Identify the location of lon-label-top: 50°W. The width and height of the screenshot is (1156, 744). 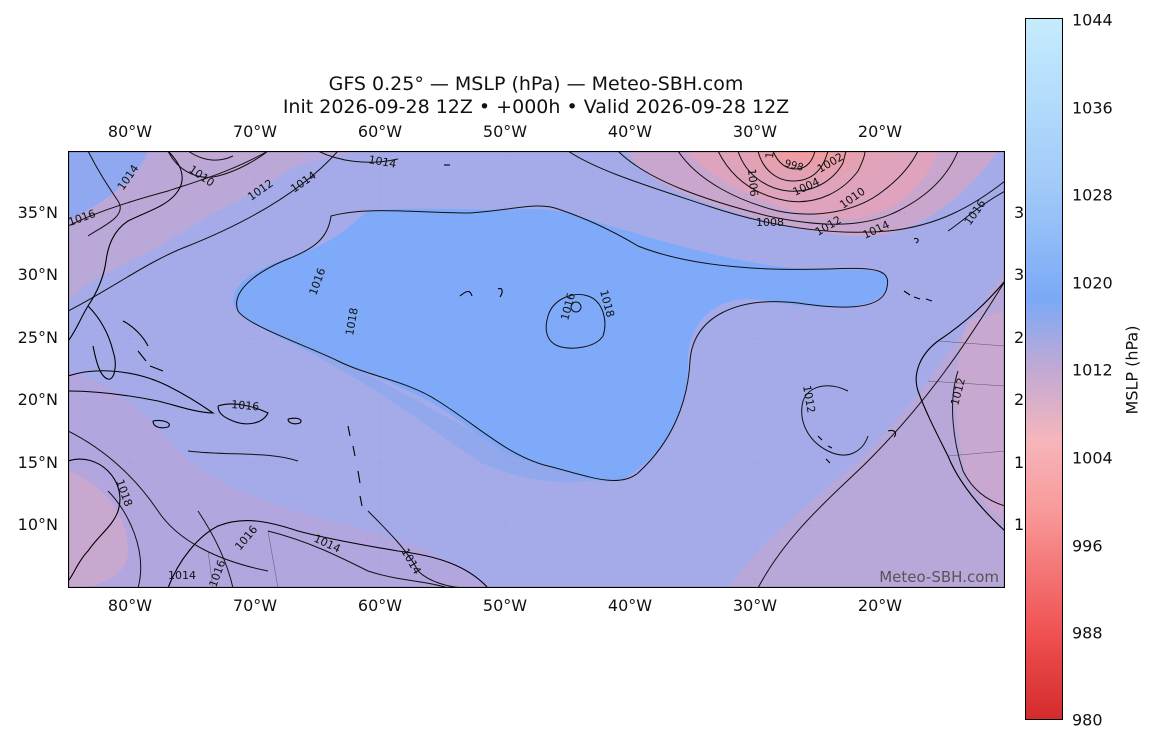
(505, 131).